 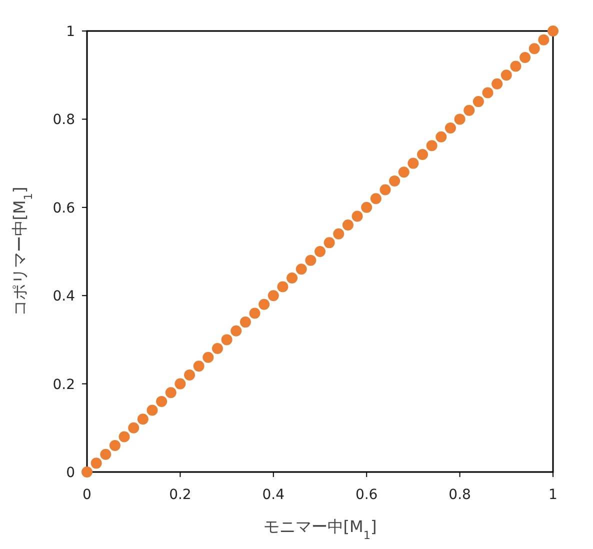 What do you see at coordinates (63, 120) in the screenshot?
I see `y-tick-label: 0.8` at bounding box center [63, 120].